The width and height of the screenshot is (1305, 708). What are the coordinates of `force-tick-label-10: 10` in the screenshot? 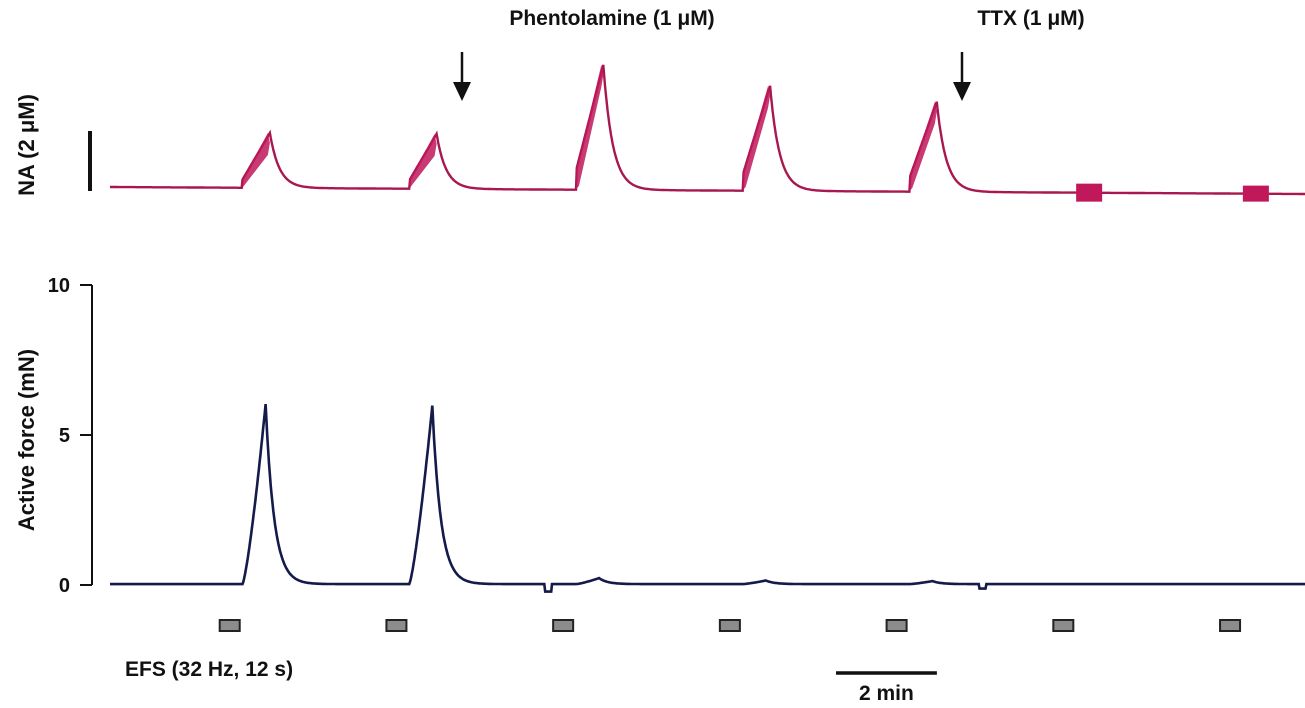 It's located at (59, 286).